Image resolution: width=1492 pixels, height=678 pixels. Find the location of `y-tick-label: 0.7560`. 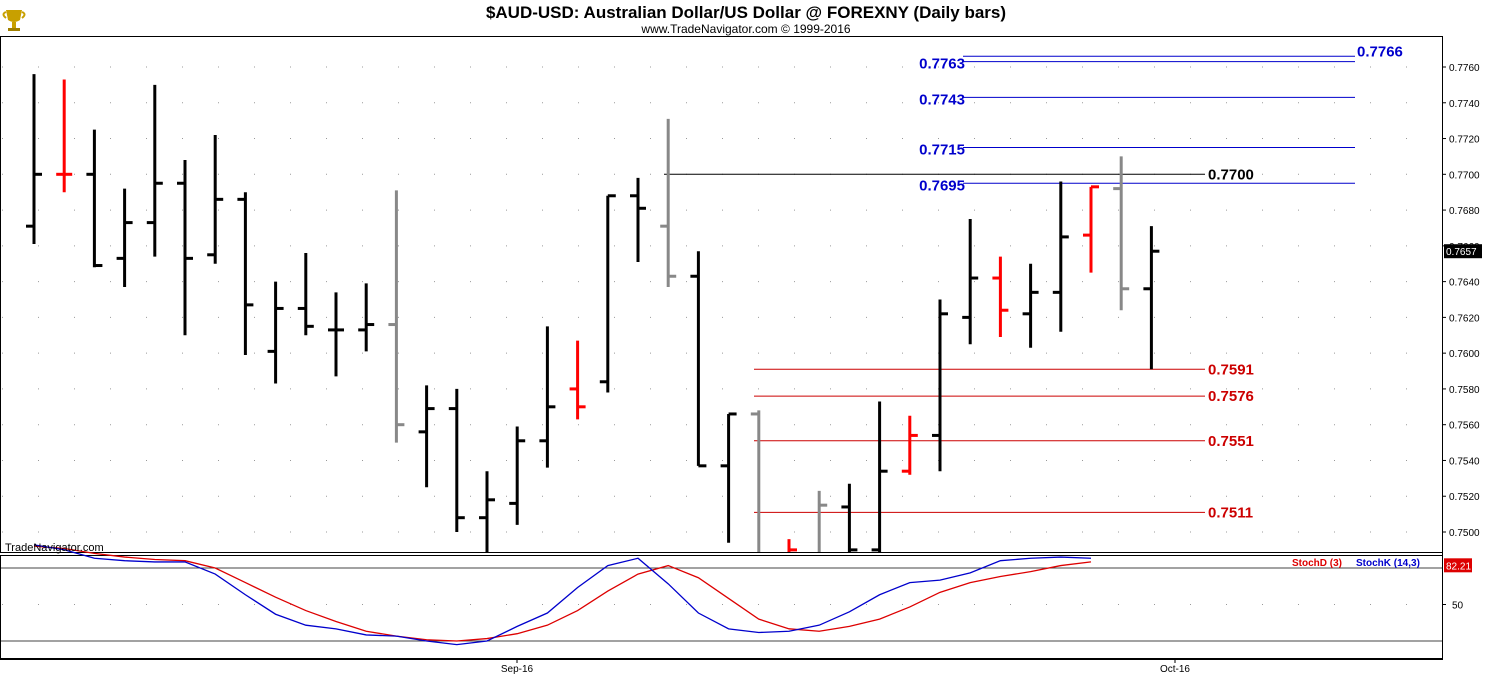

y-tick-label: 0.7560 is located at coordinates (1464, 426).